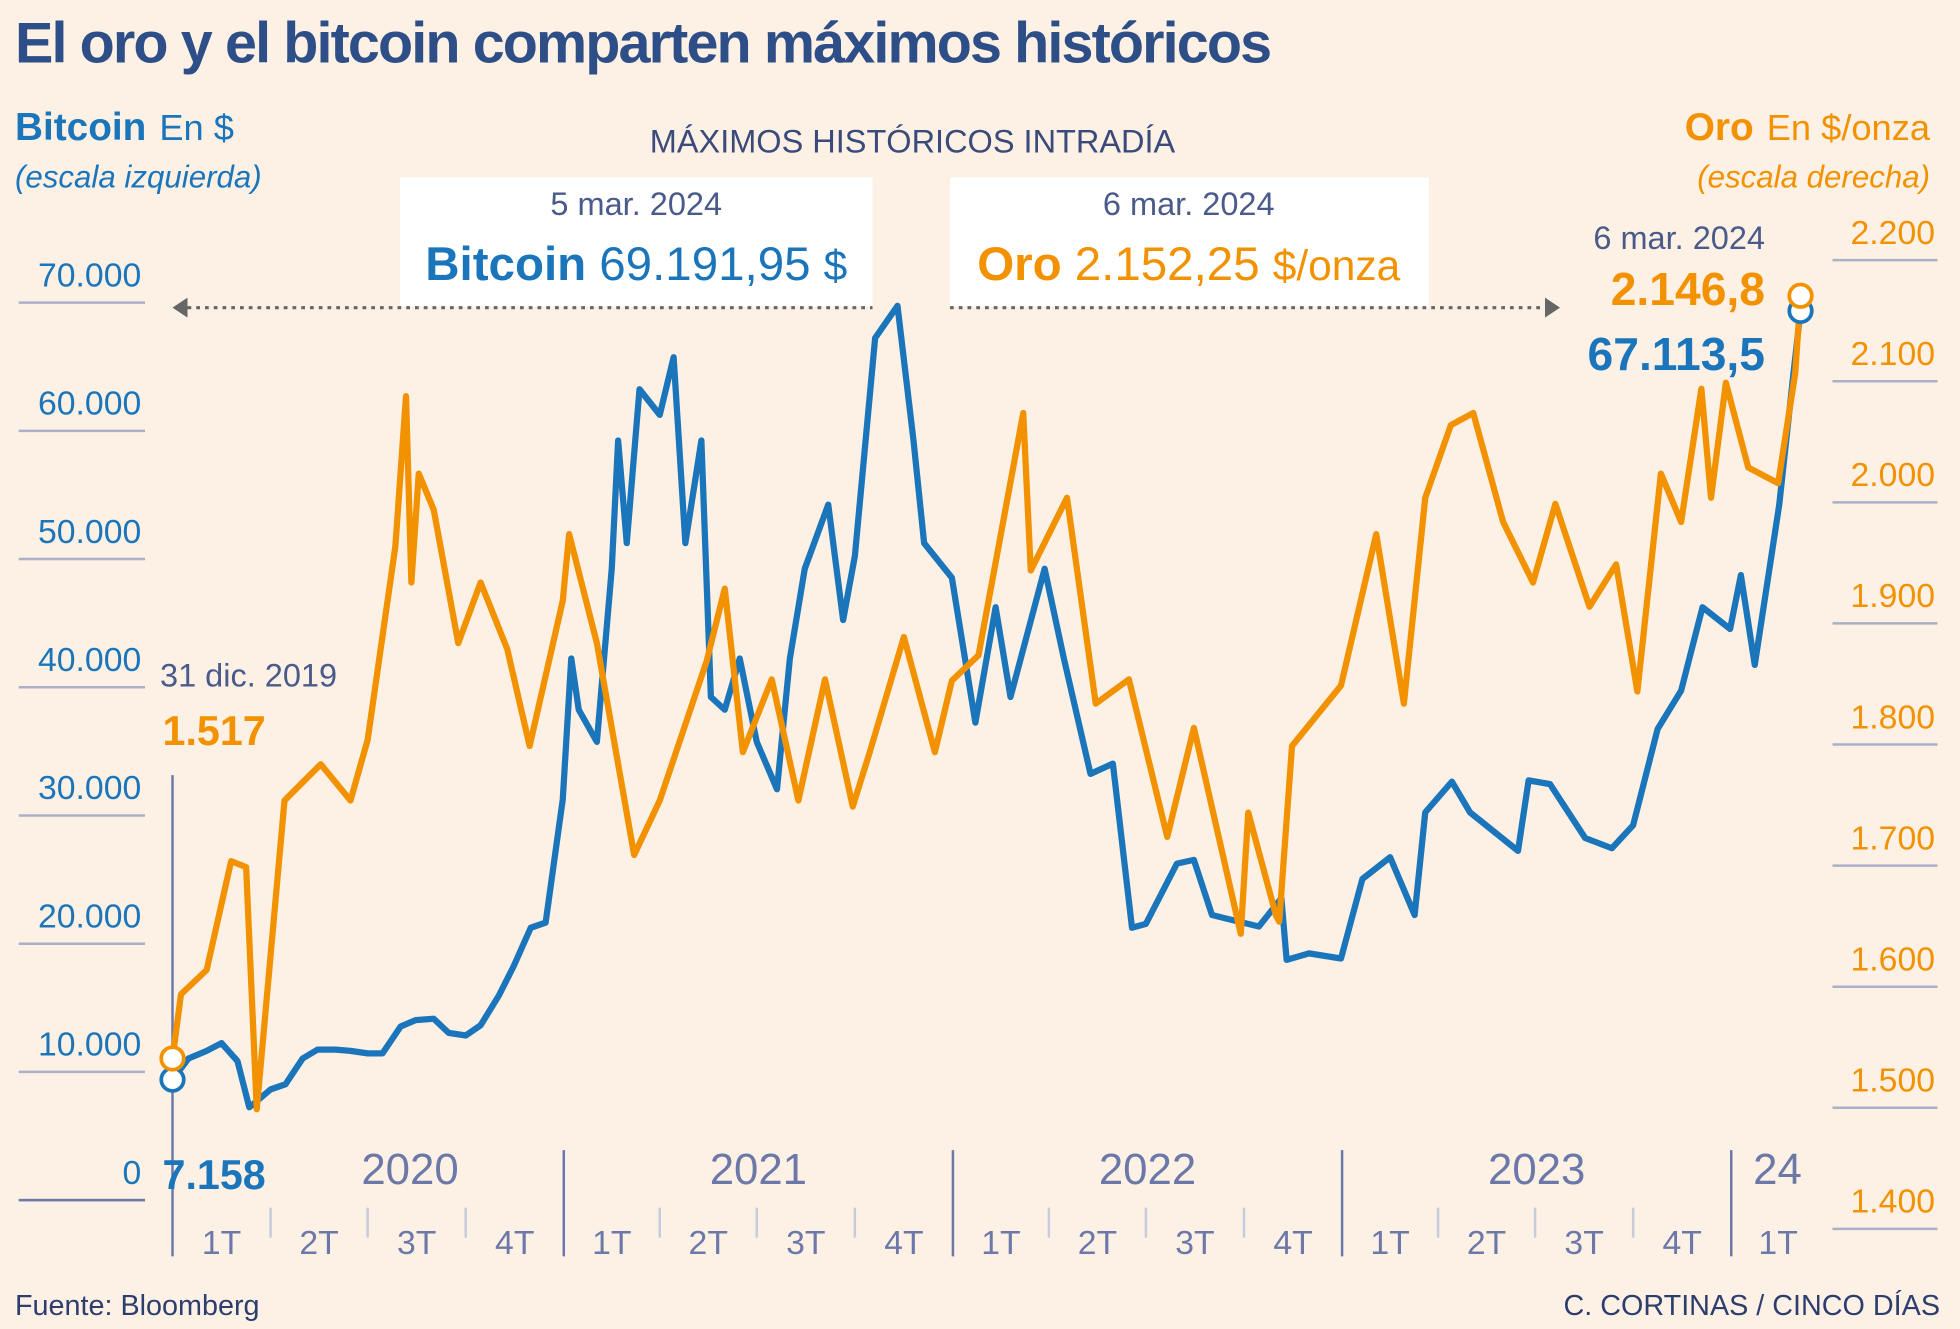  I want to click on right-tick-label: 1.500, so click(1893, 1081).